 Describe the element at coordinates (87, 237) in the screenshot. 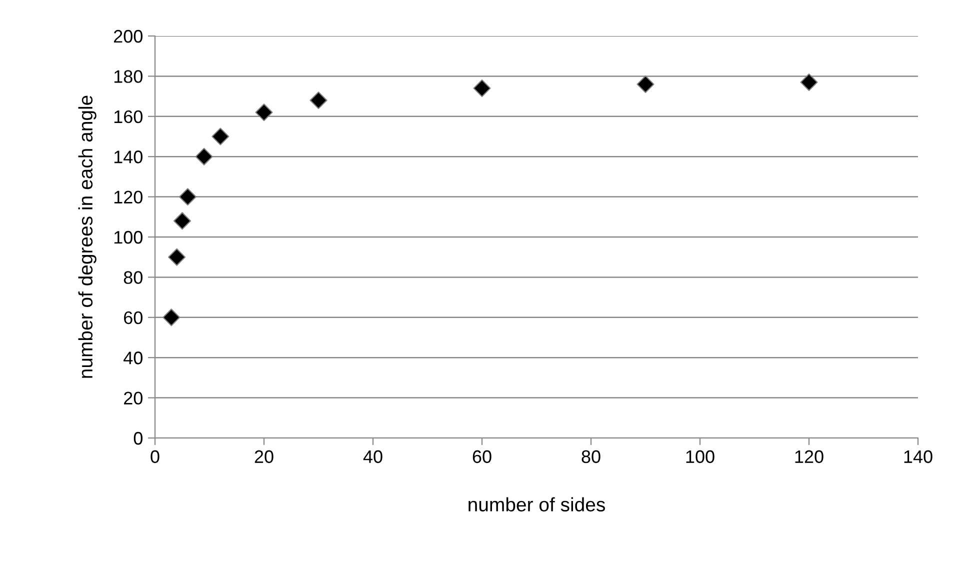

I see `y-axis-title: number of degrees in each angle` at that location.